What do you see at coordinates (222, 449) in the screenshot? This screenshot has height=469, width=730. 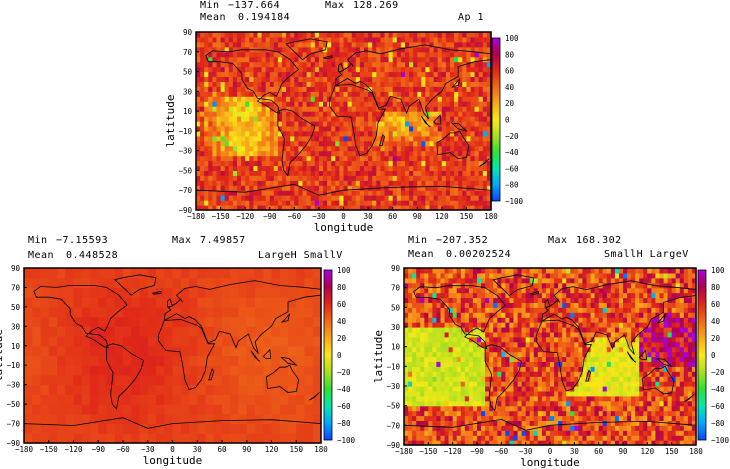 I see `x-tick-label: 60` at bounding box center [222, 449].